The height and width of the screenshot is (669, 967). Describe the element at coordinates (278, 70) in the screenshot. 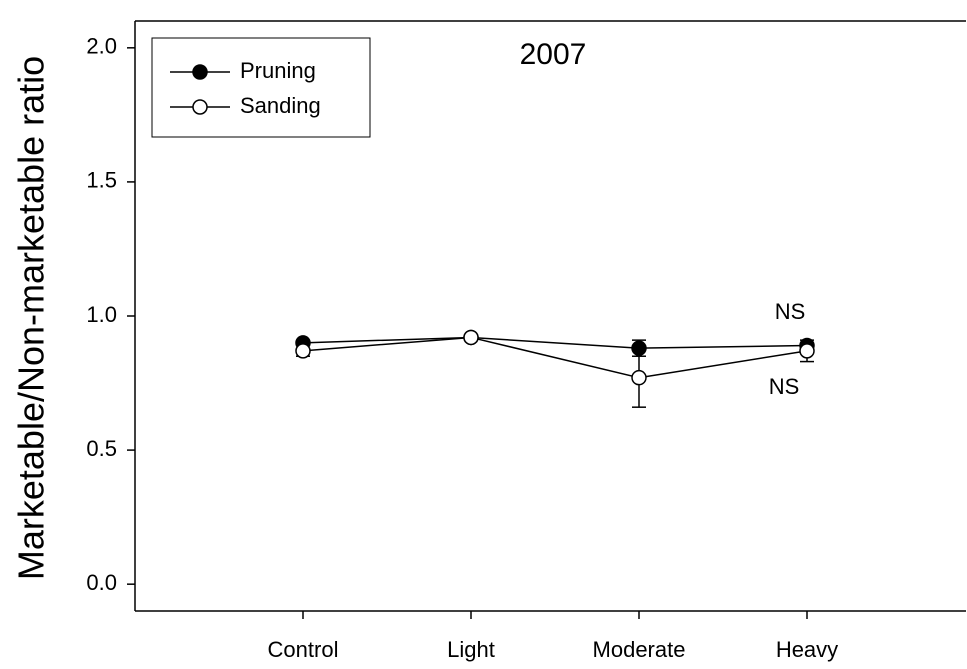

I see `legend-label: Pruning` at that location.